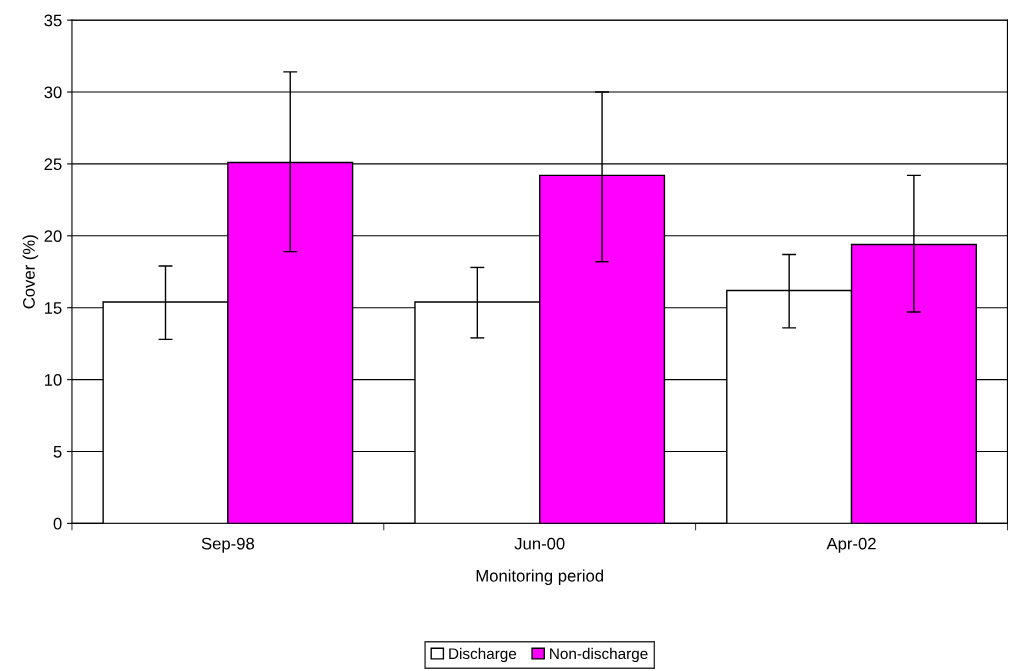  Describe the element at coordinates (57, 452) in the screenshot. I see `y-tick-label: 5` at that location.